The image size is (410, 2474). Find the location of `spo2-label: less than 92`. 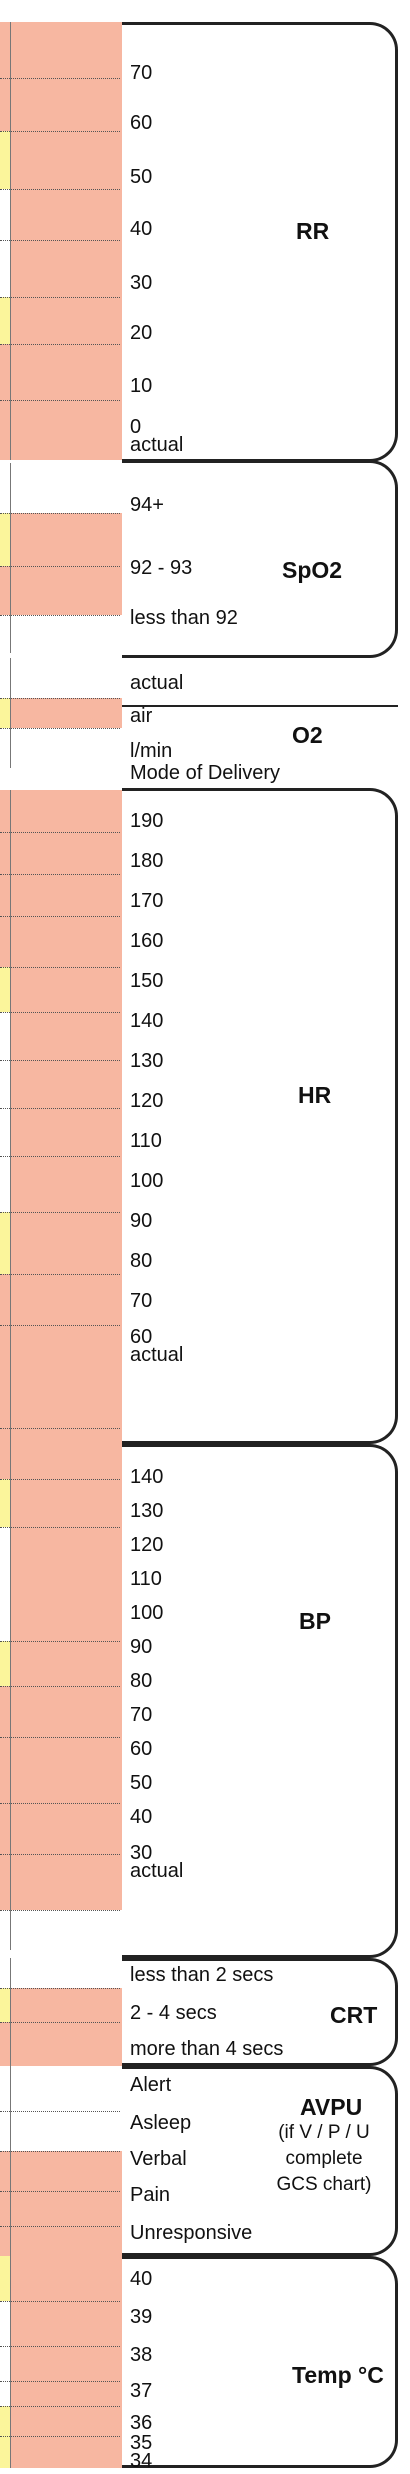

spo2-label: less than 92 is located at coordinates (184, 618).